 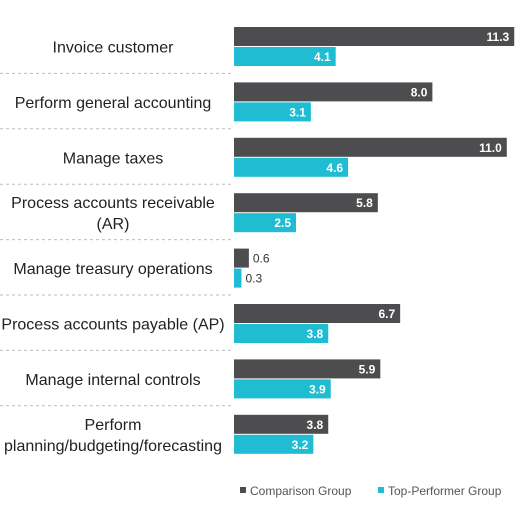 I want to click on category-label-line: Manage treasury operations, so click(x=112, y=269).